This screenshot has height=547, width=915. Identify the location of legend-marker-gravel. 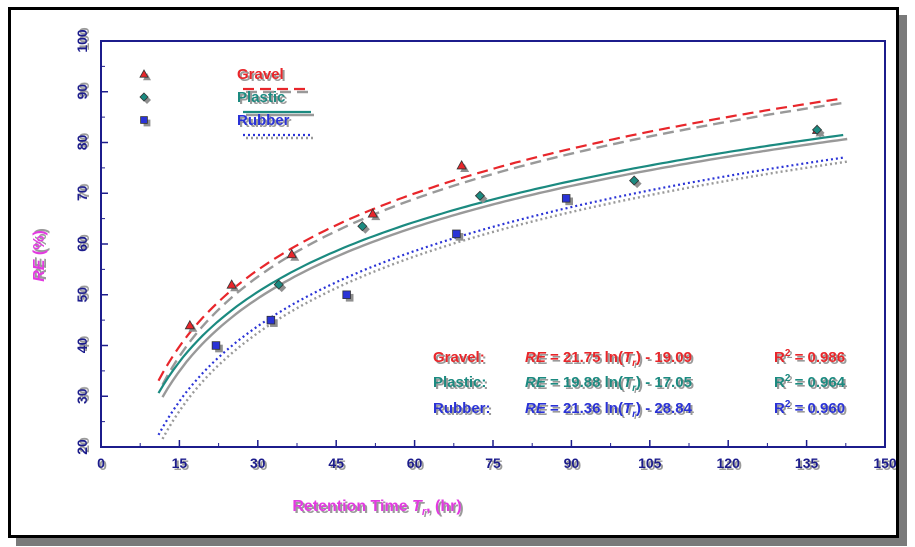
(145, 75).